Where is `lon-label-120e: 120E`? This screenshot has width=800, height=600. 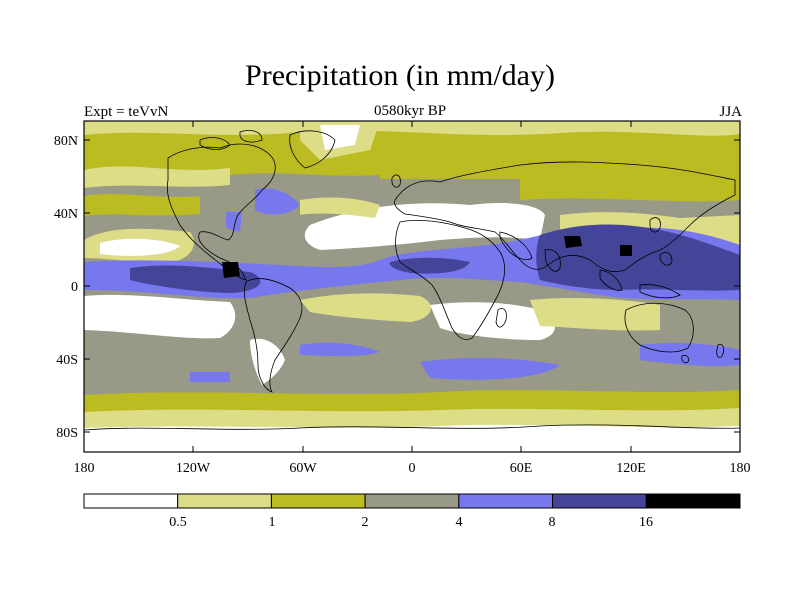
lon-label-120e: 120E is located at coordinates (631, 468).